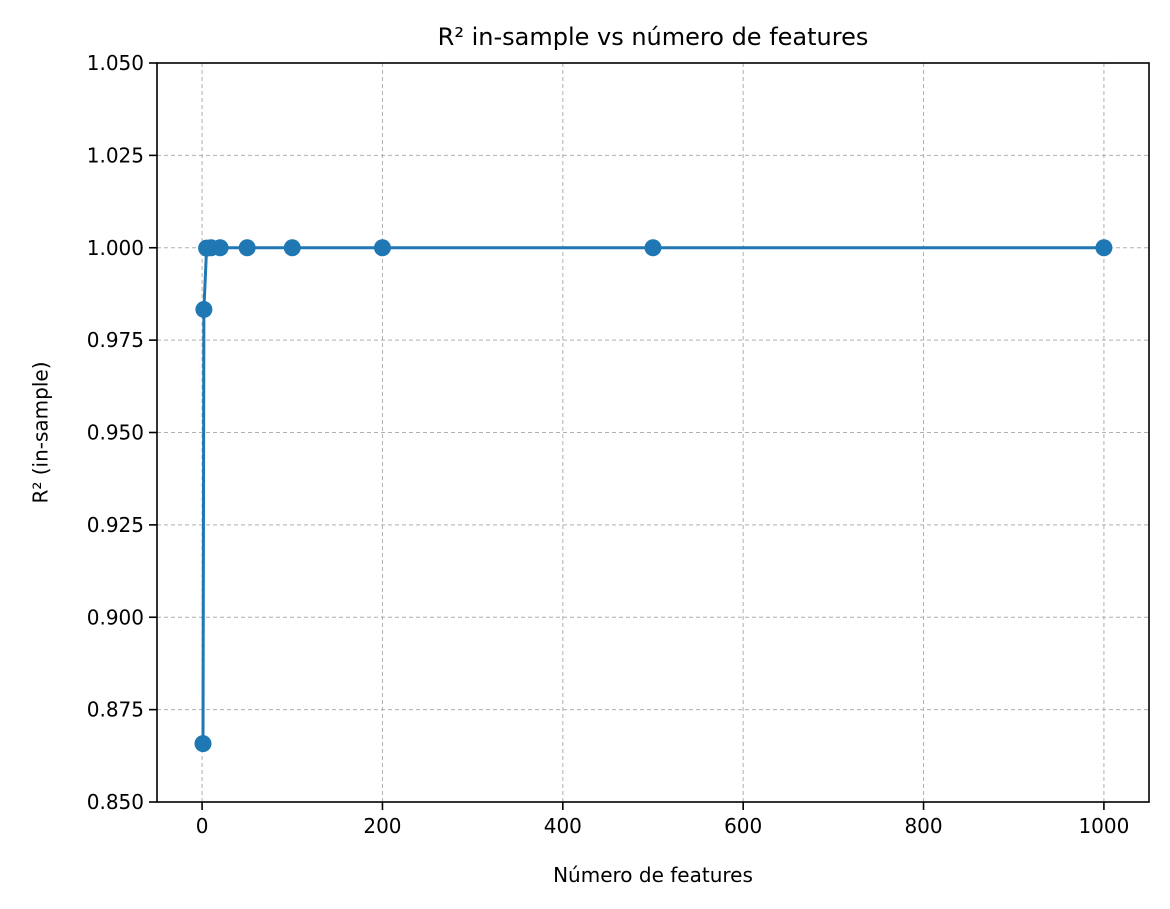 The height and width of the screenshot is (909, 1170). Describe the element at coordinates (653, 37) in the screenshot. I see `chart-title: R² in-sample vs número de features` at that location.